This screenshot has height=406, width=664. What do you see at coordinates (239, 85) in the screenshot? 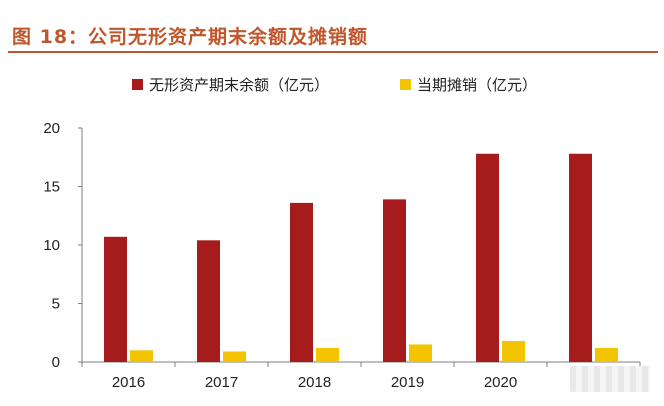
I see `legend-label: 无形资产期末余额（亿元）` at bounding box center [239, 85].